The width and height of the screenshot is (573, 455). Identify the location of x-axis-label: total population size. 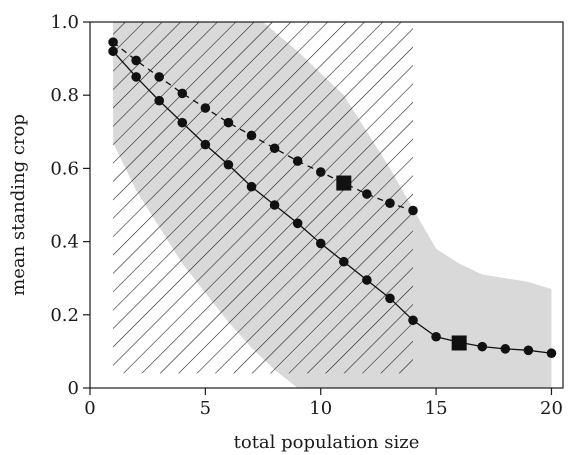
(327, 442).